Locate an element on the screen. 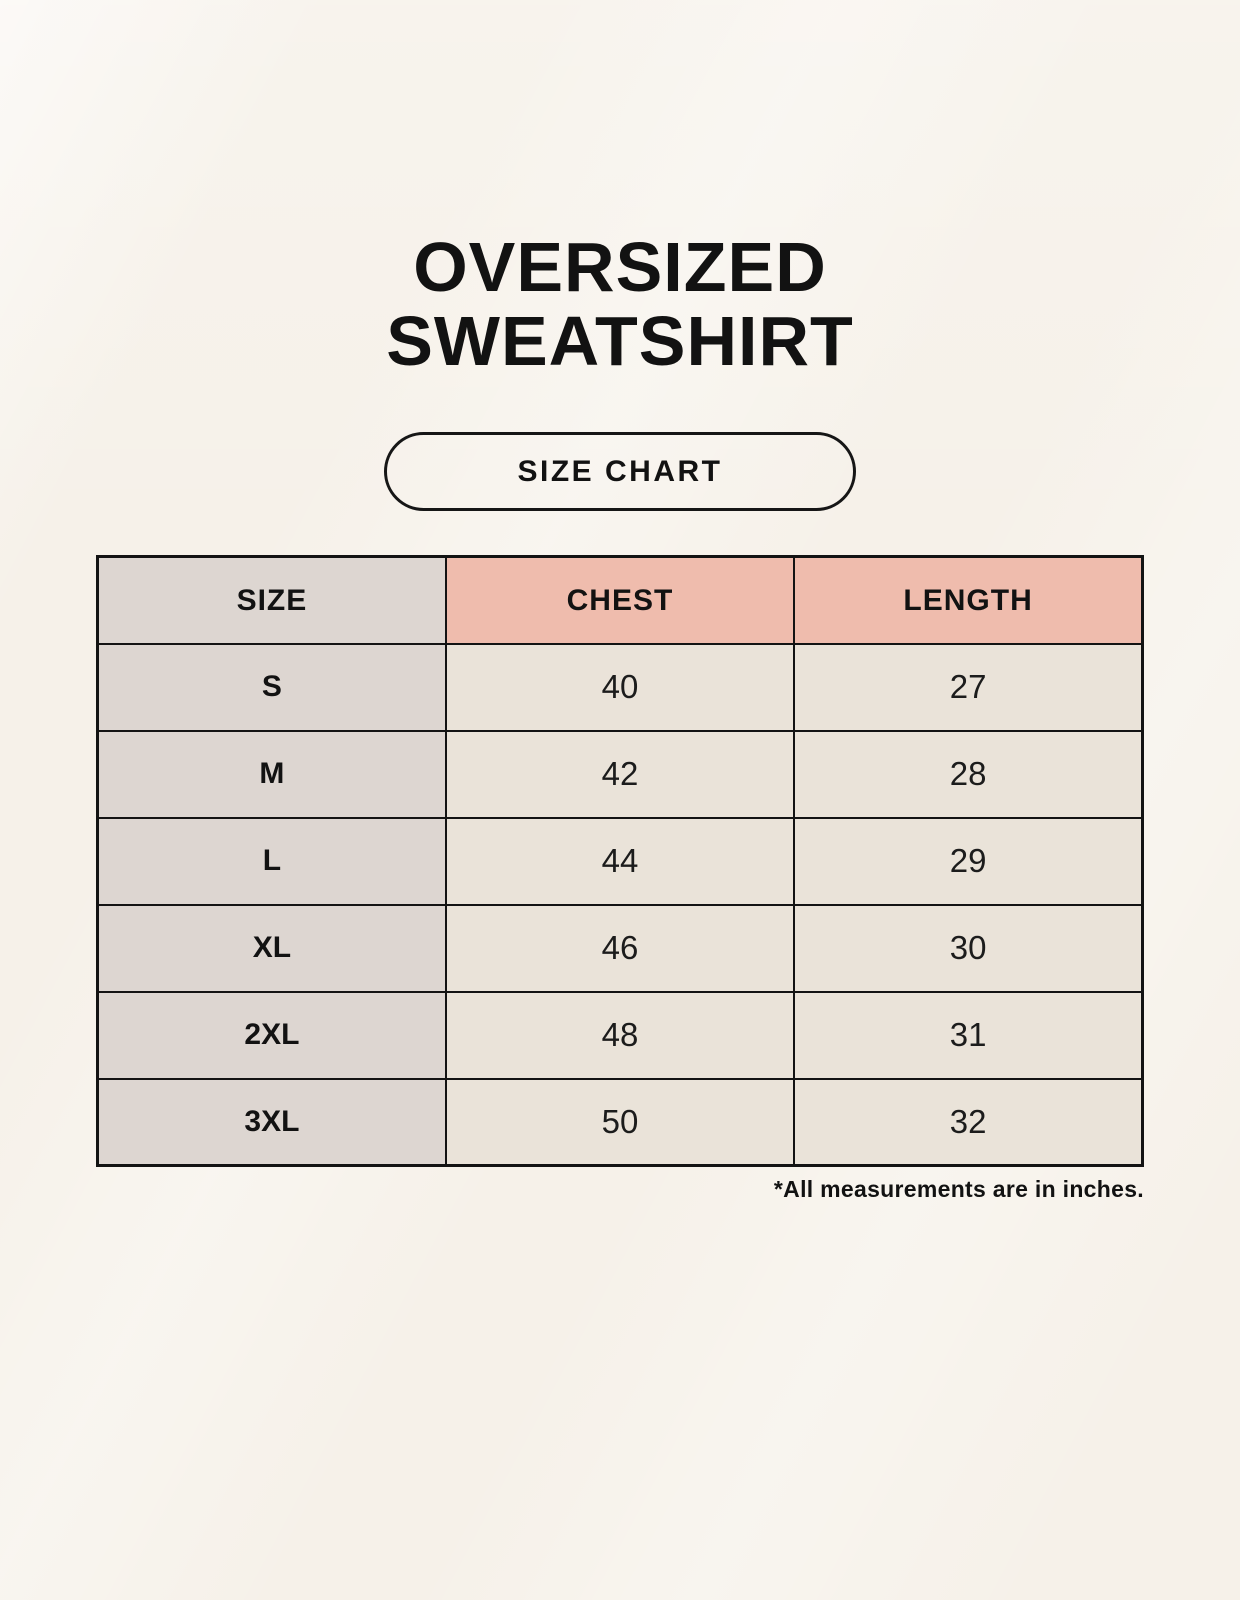 This screenshot has width=1240, height=1600. table-row: S 40 27 is located at coordinates (620, 687).